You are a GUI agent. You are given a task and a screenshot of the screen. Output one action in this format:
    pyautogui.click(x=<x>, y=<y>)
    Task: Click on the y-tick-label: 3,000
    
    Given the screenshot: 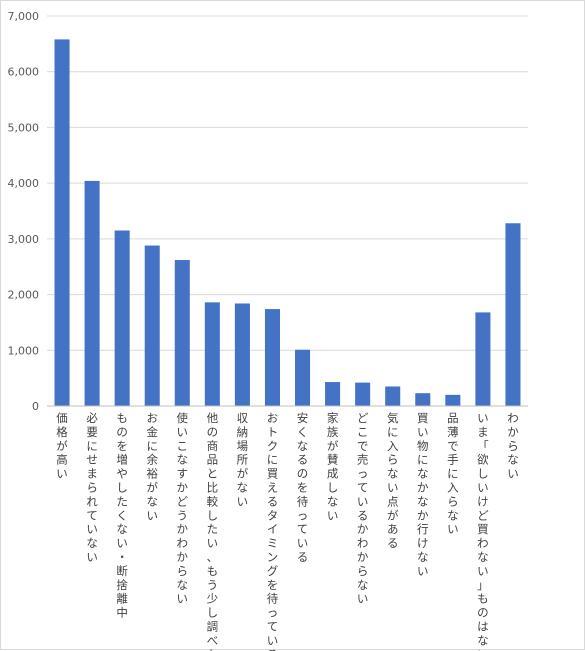 What is the action you would take?
    pyautogui.click(x=24, y=239)
    